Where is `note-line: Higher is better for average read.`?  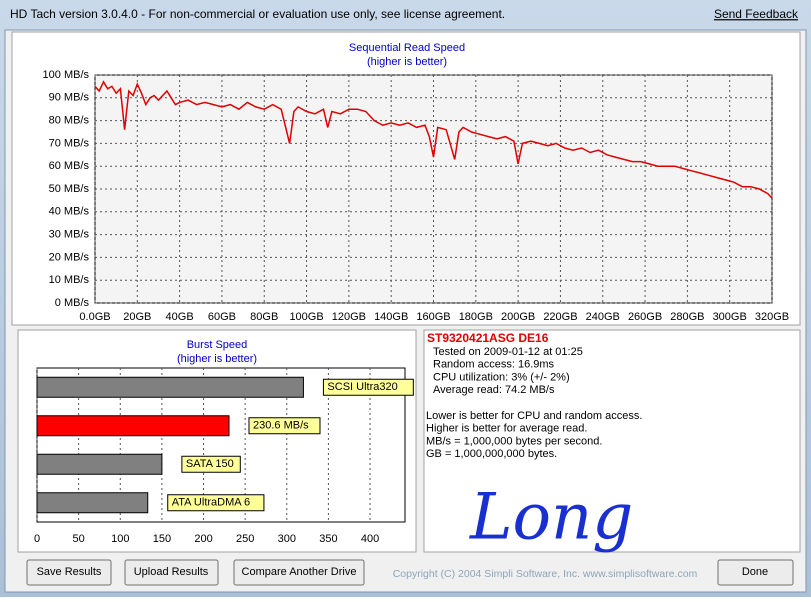 note-line: Higher is better for average read. is located at coordinates (506, 429).